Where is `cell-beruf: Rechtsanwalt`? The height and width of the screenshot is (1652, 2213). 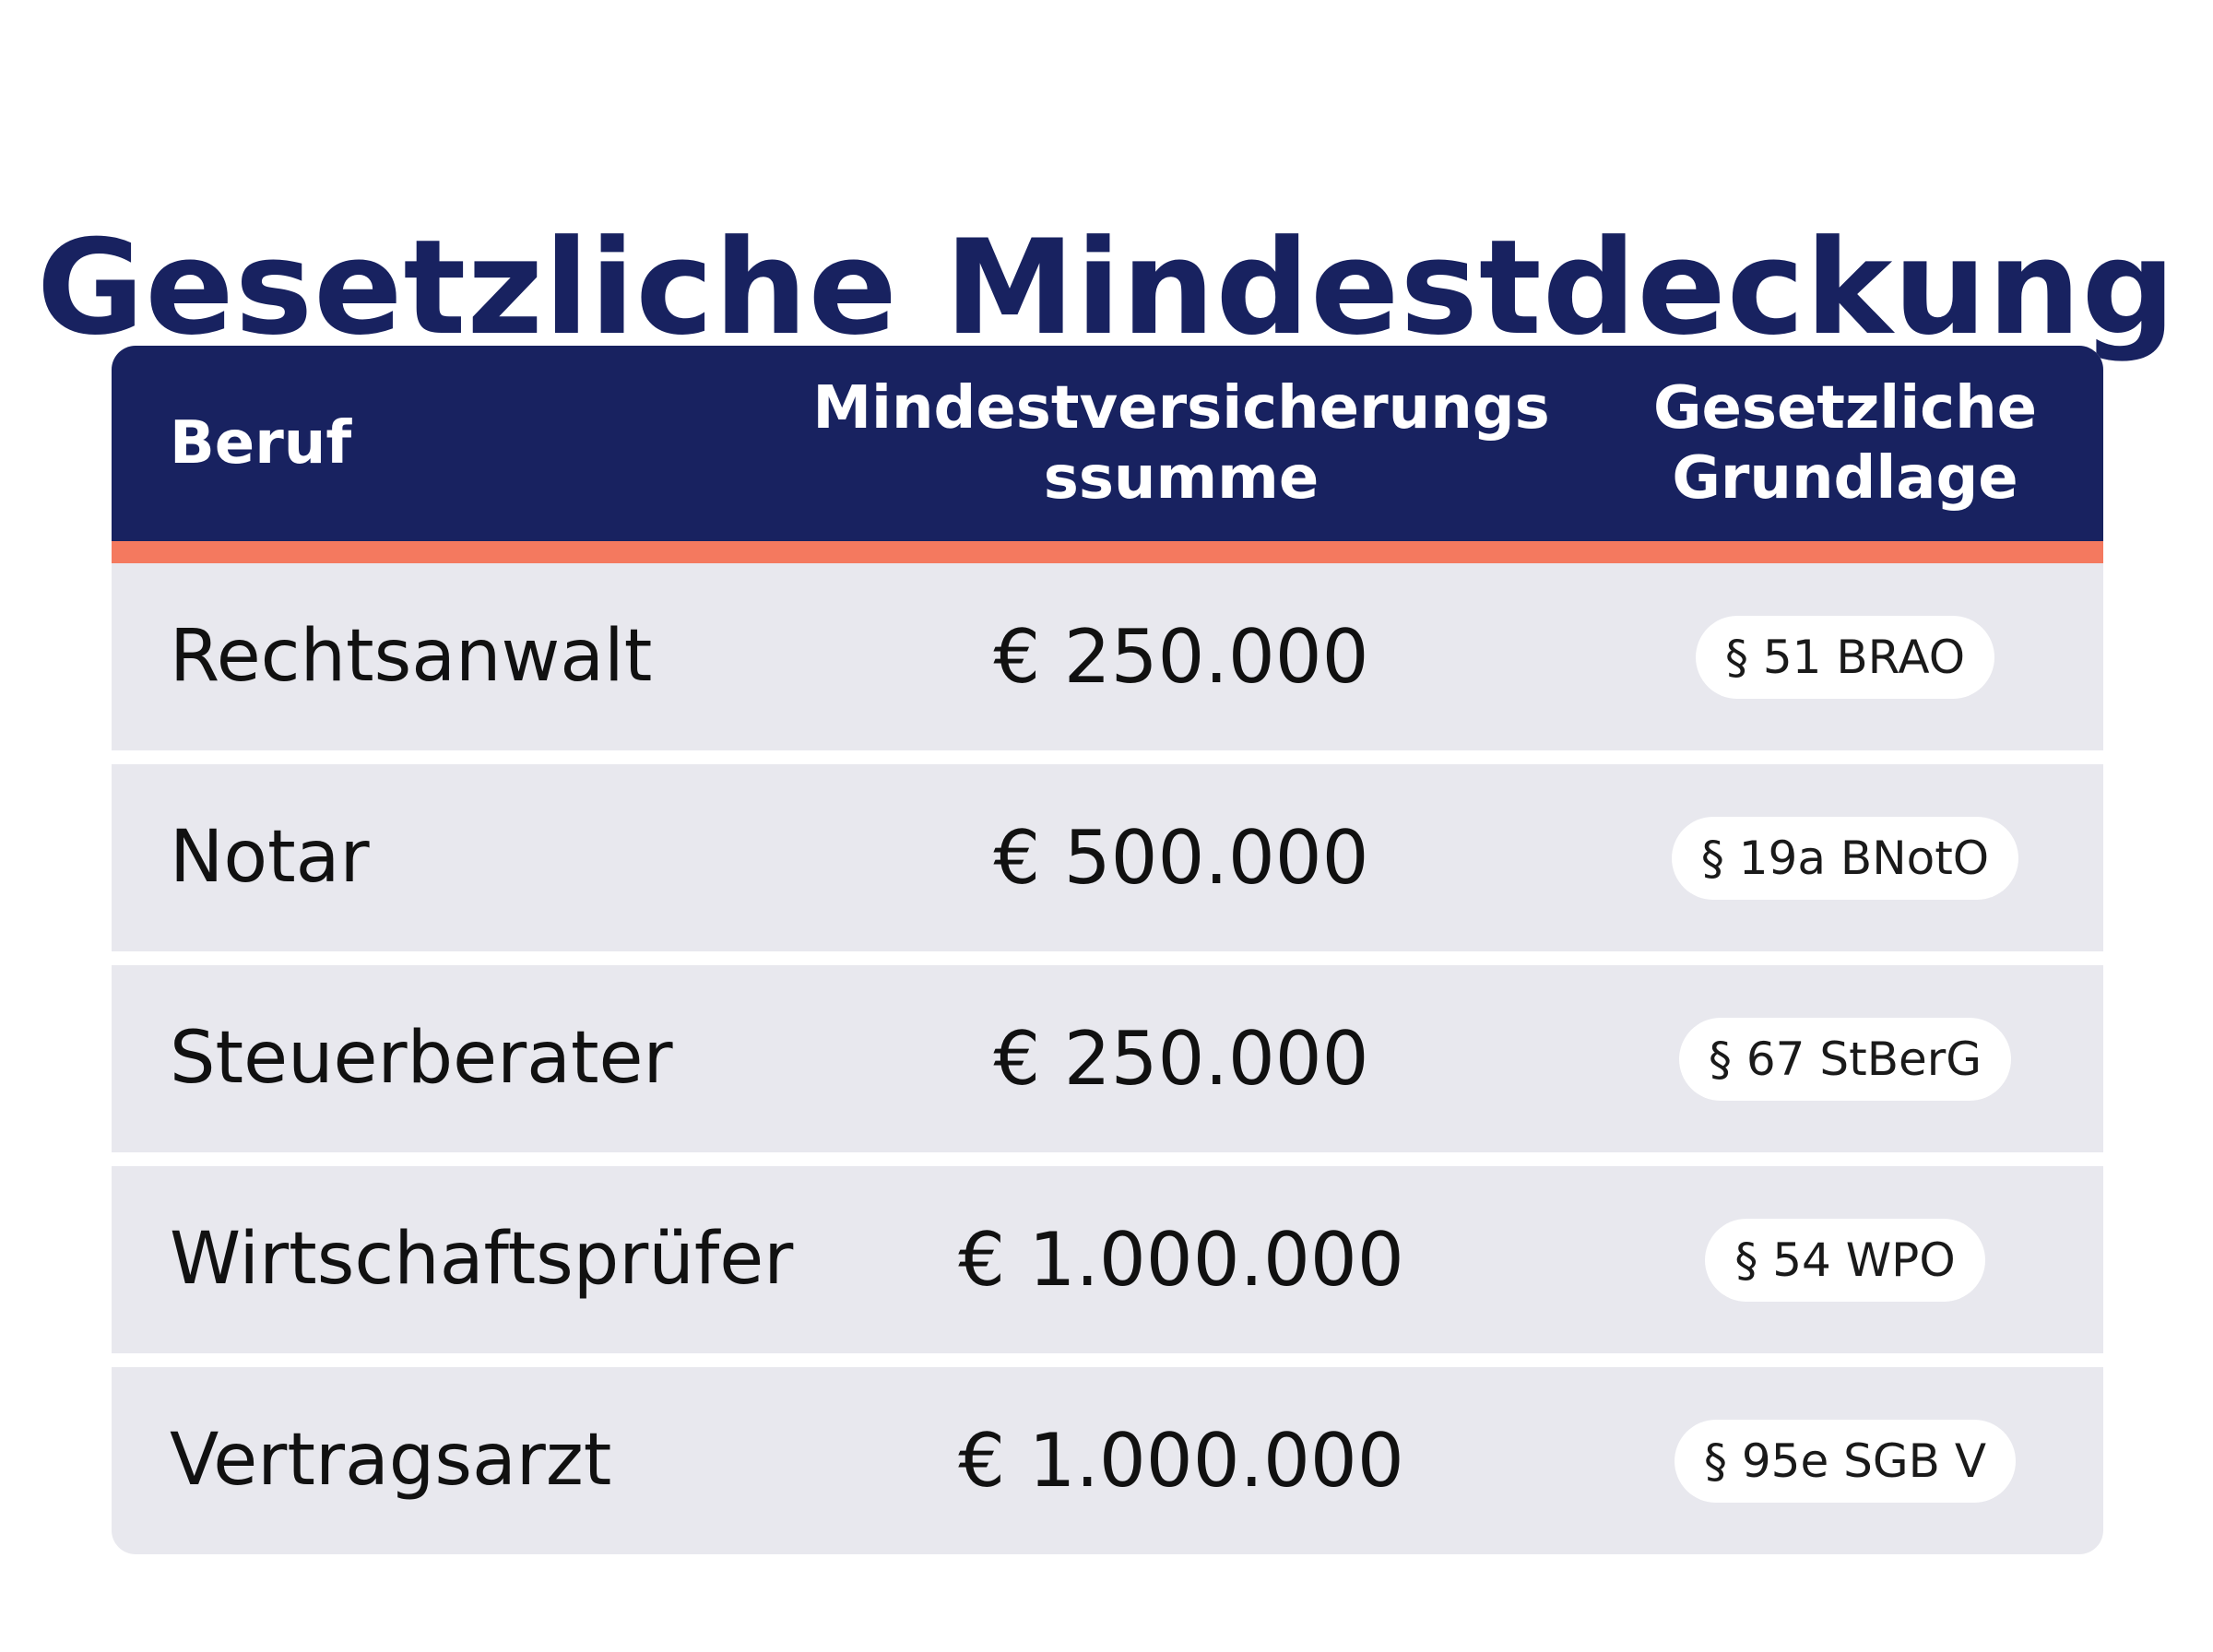
cell-beruf: Rechtsanwalt is located at coordinates (411, 656).